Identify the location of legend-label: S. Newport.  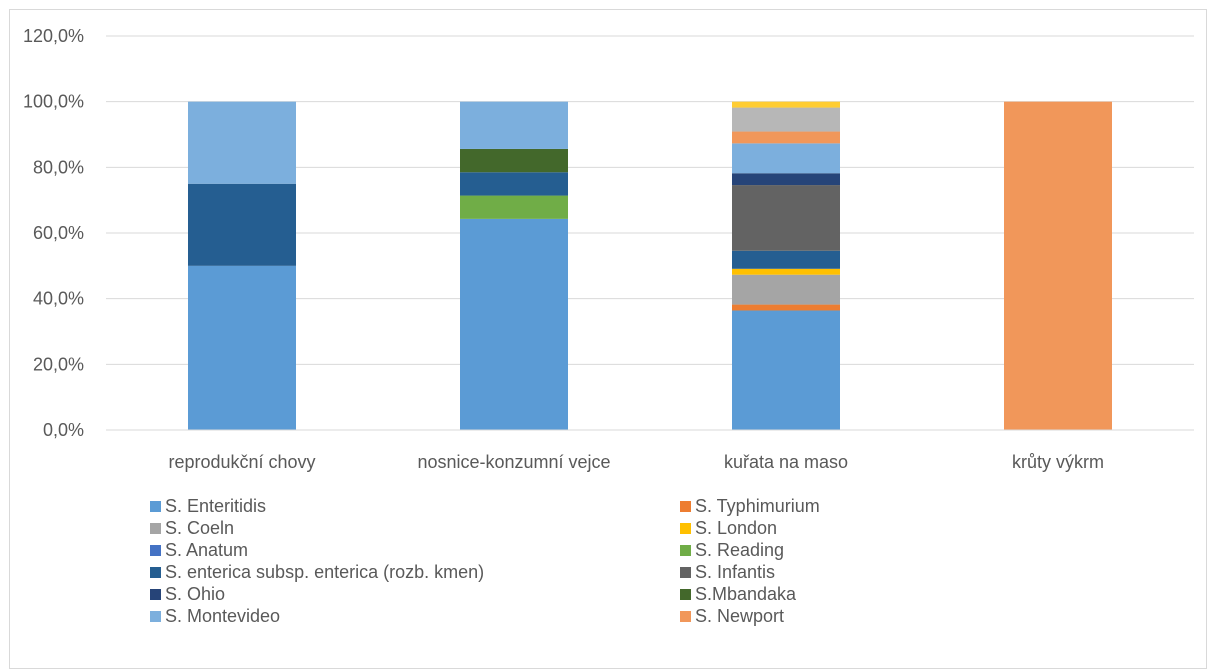
(739, 616).